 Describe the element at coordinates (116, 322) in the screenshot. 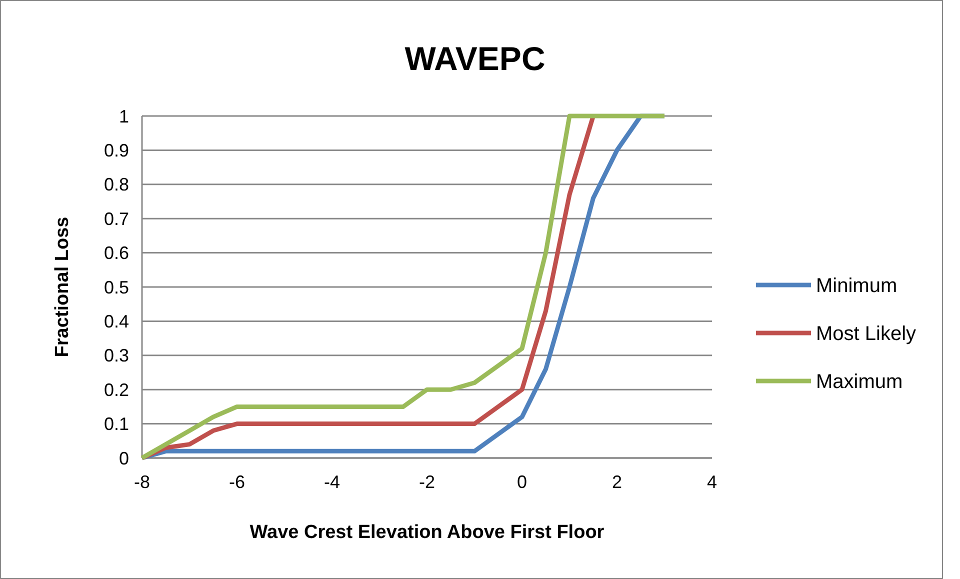

I see `y-tick-label: 0.4` at that location.